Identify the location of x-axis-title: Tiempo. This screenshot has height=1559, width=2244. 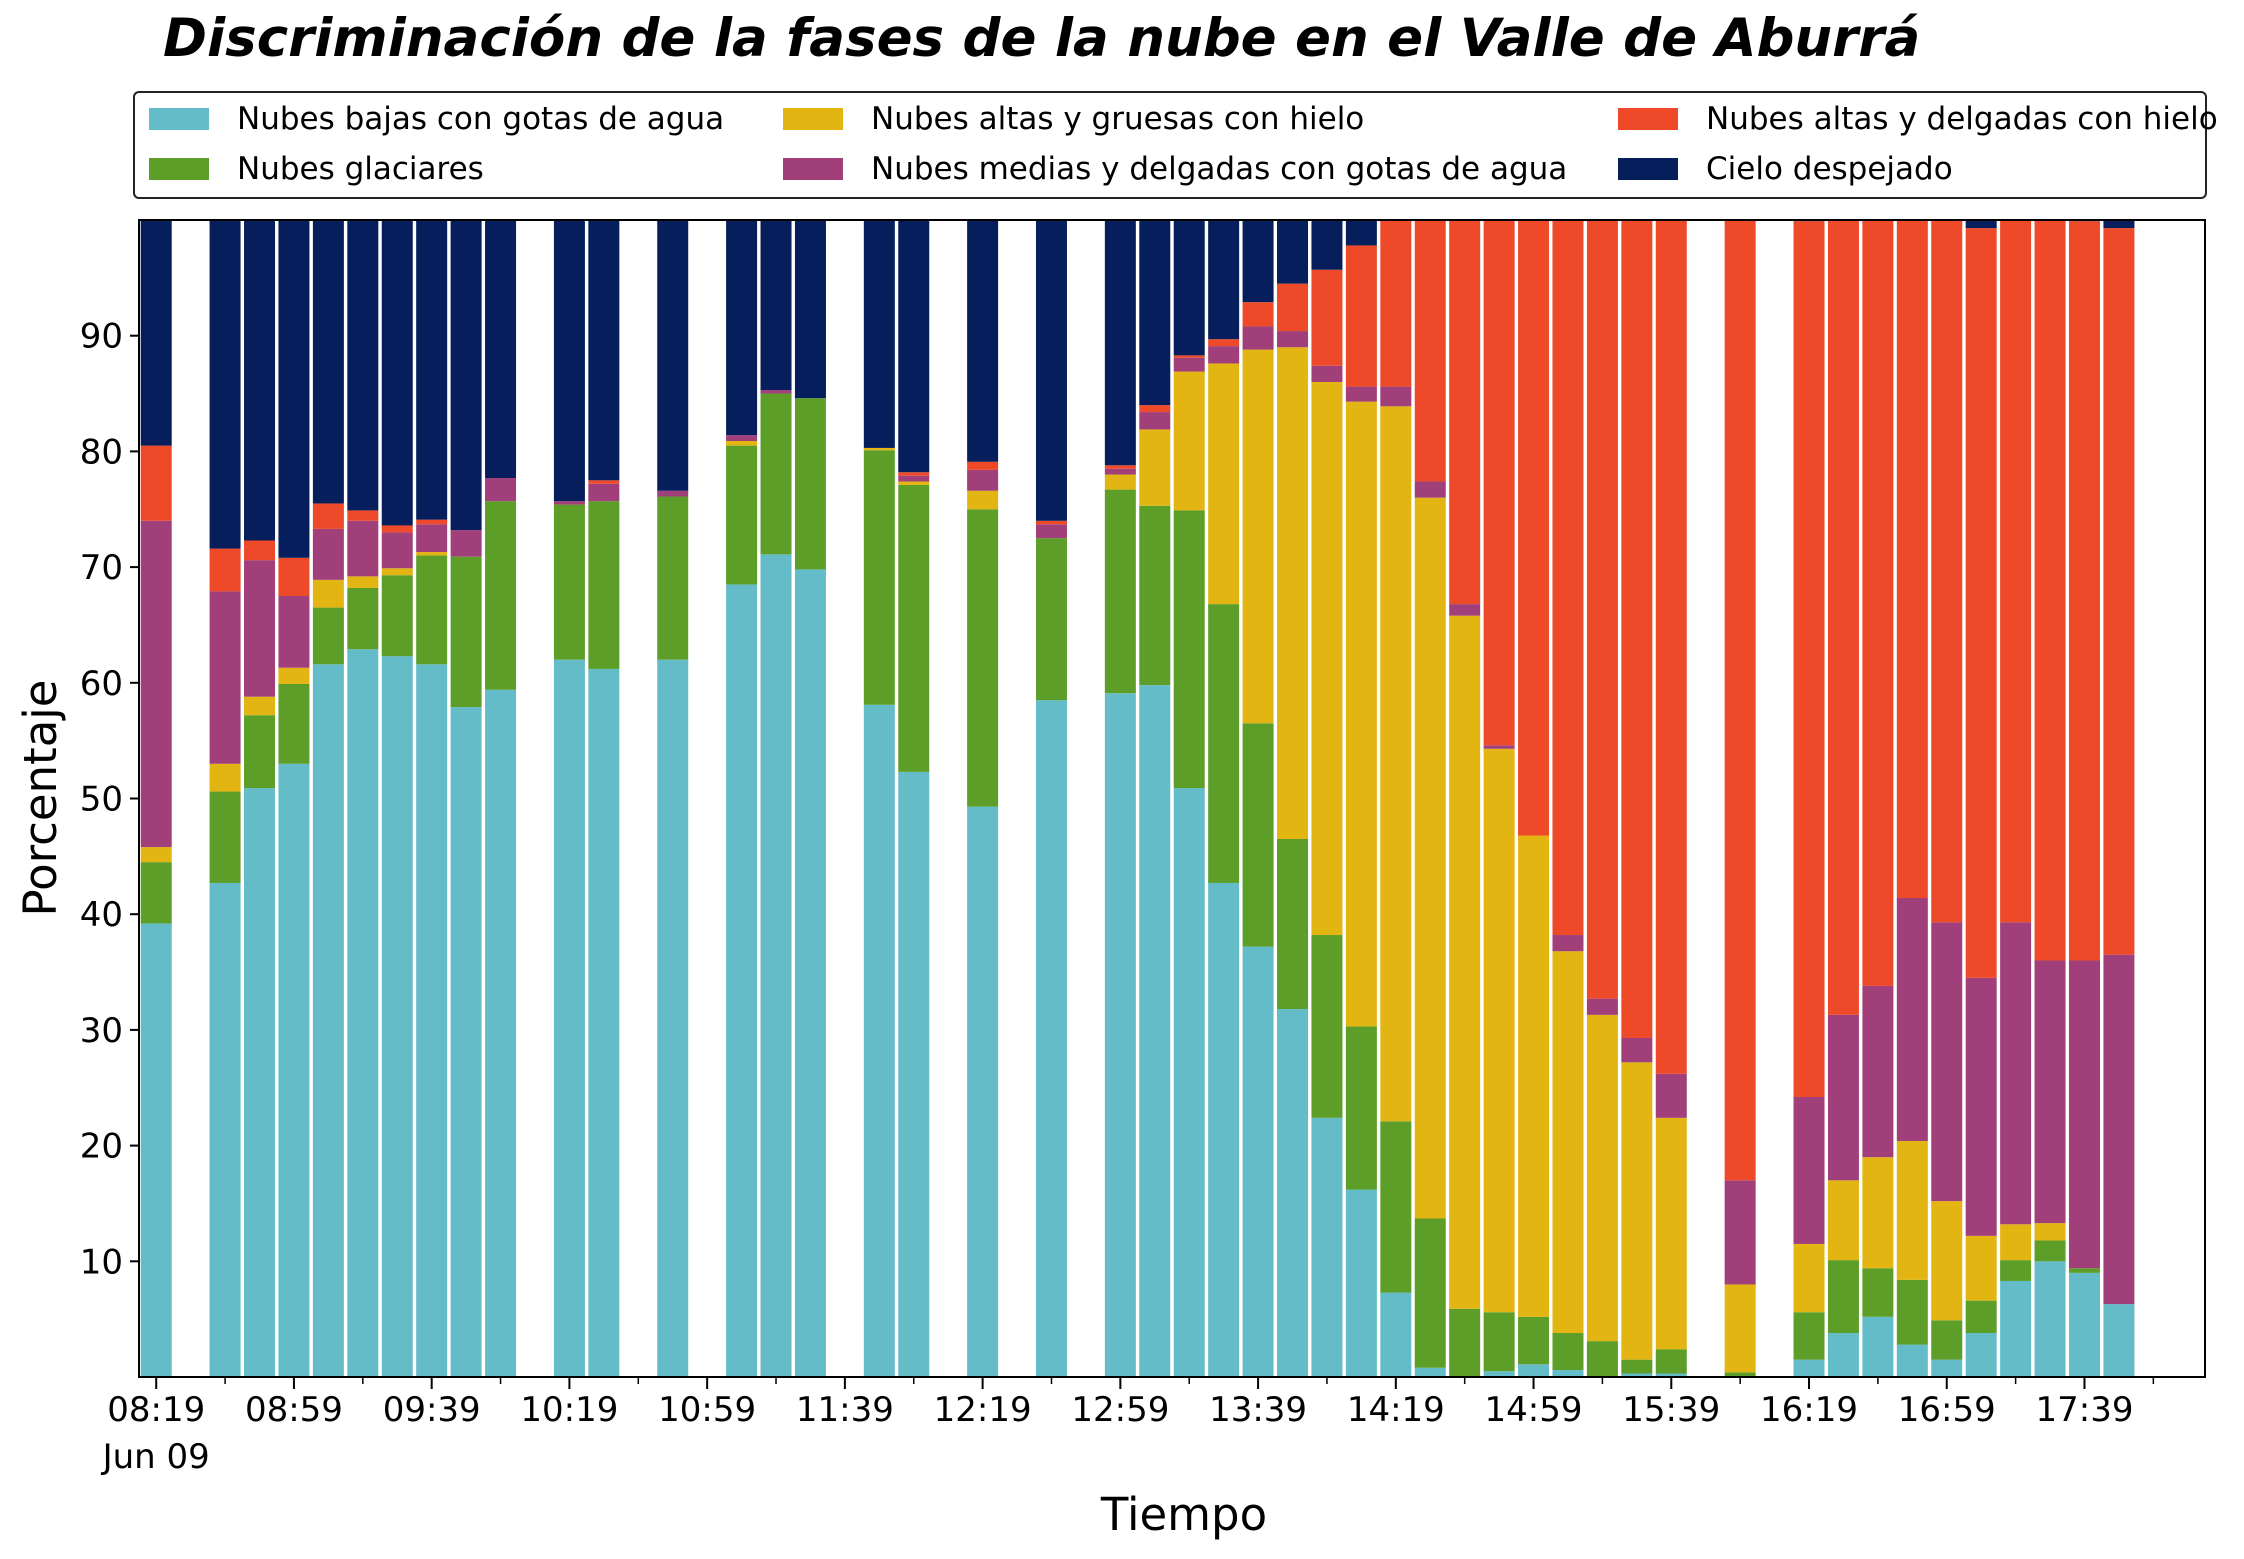
(1183, 1514).